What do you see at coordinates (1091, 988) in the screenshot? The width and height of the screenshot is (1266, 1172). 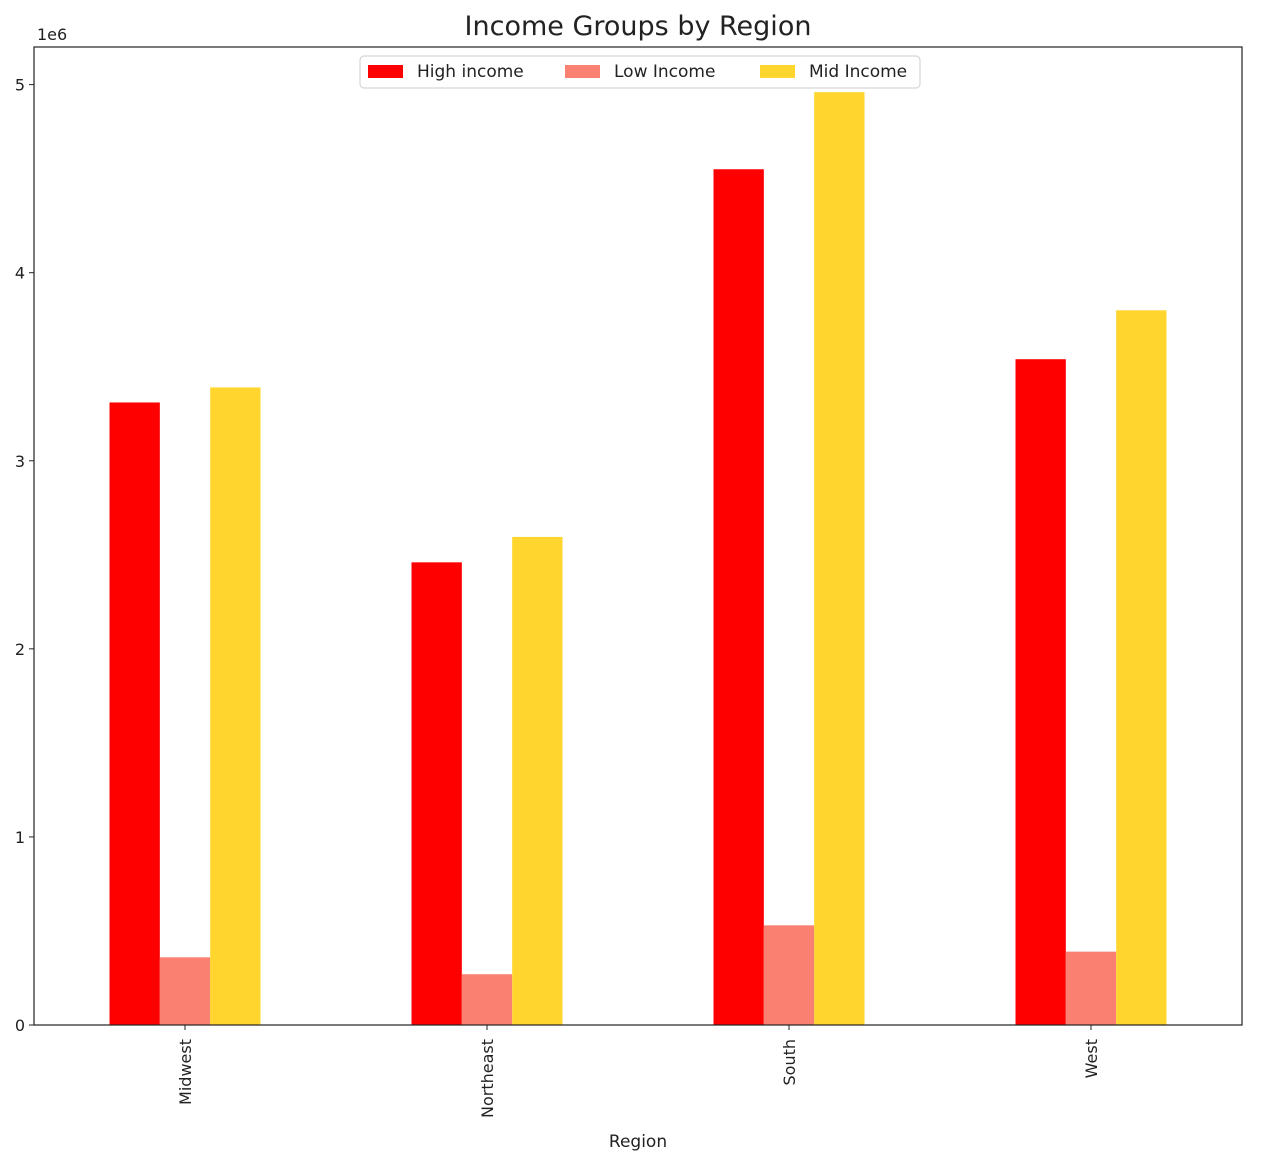 I see `bar-low-income-west` at bounding box center [1091, 988].